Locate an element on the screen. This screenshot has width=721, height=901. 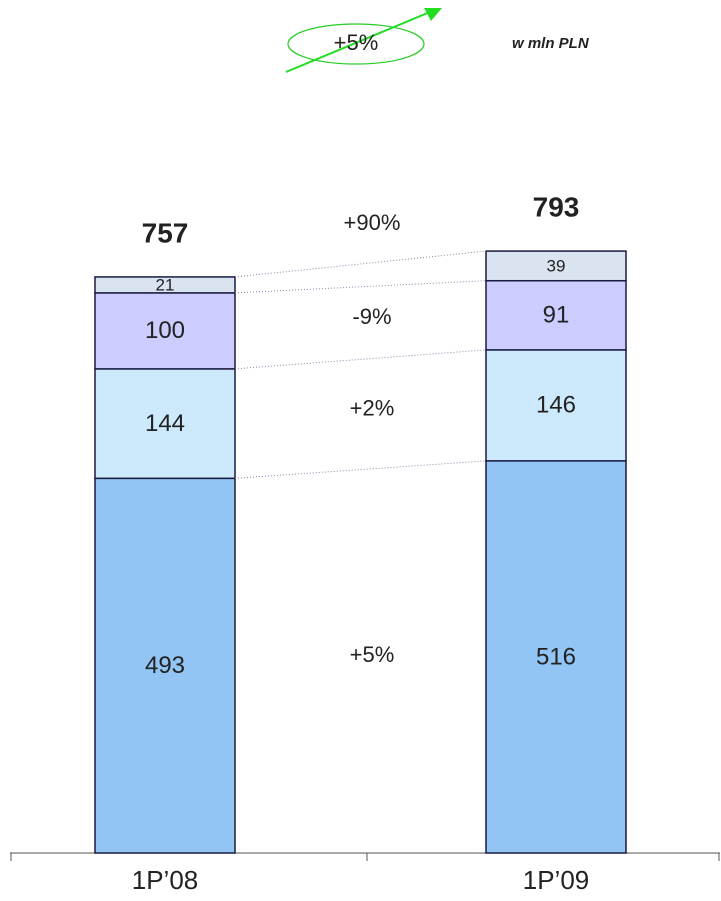
value-label: 39 is located at coordinates (556, 265).